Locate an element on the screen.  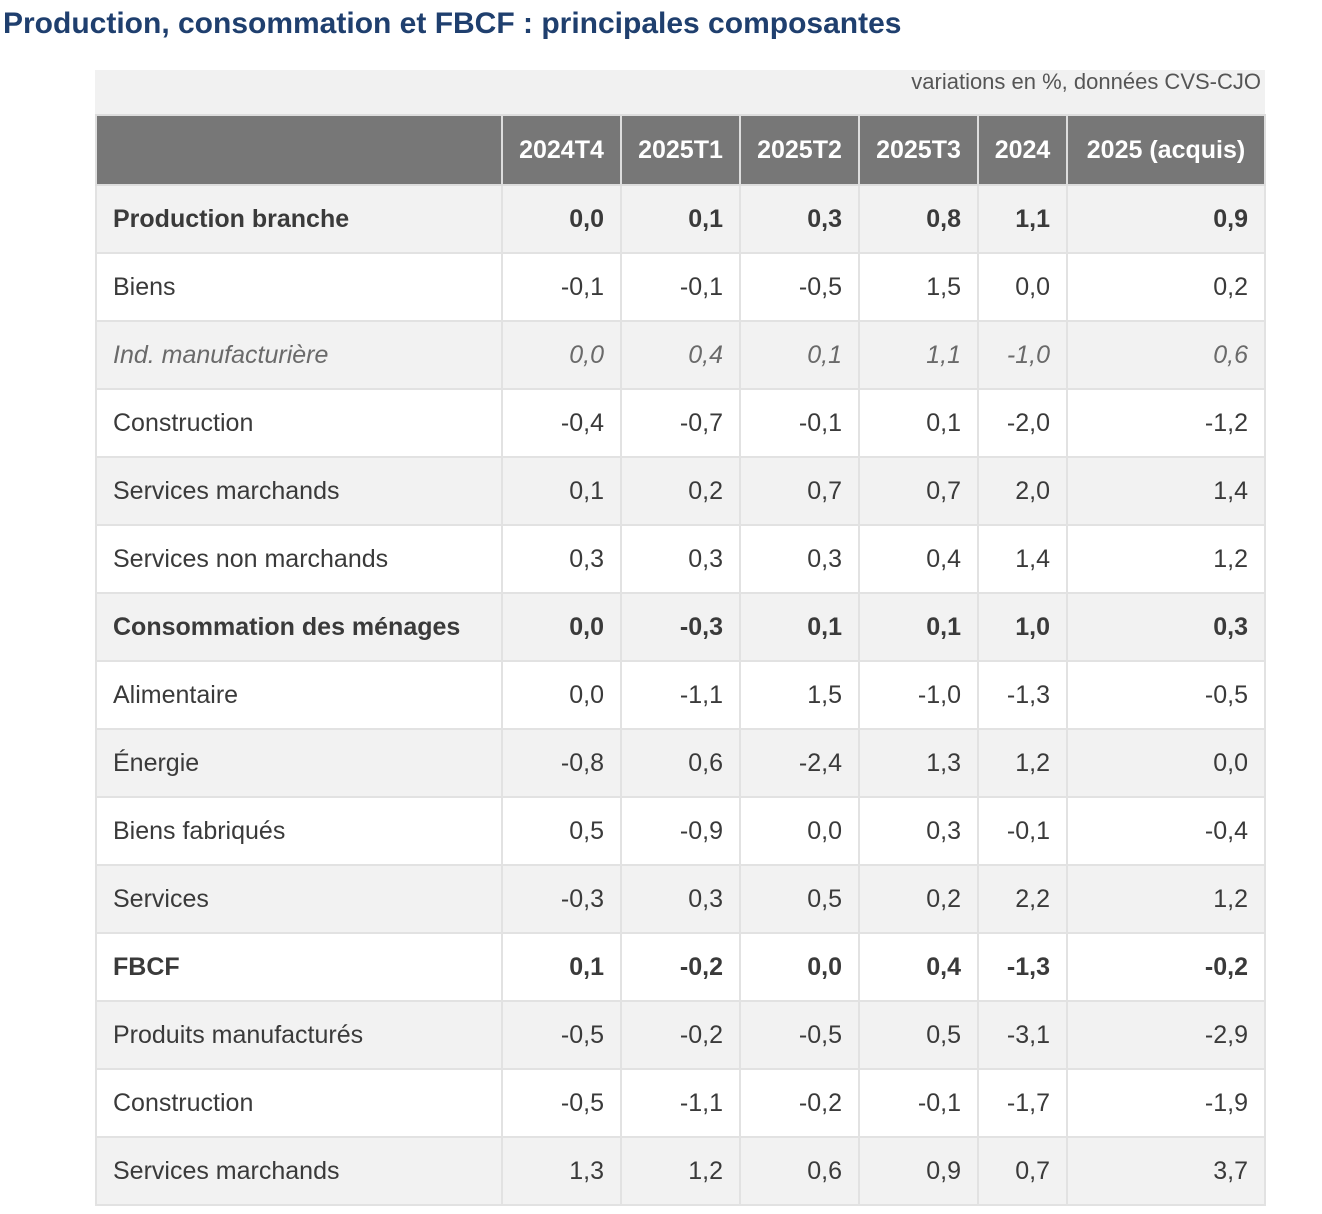
row-label: Services is located at coordinates (299, 899).